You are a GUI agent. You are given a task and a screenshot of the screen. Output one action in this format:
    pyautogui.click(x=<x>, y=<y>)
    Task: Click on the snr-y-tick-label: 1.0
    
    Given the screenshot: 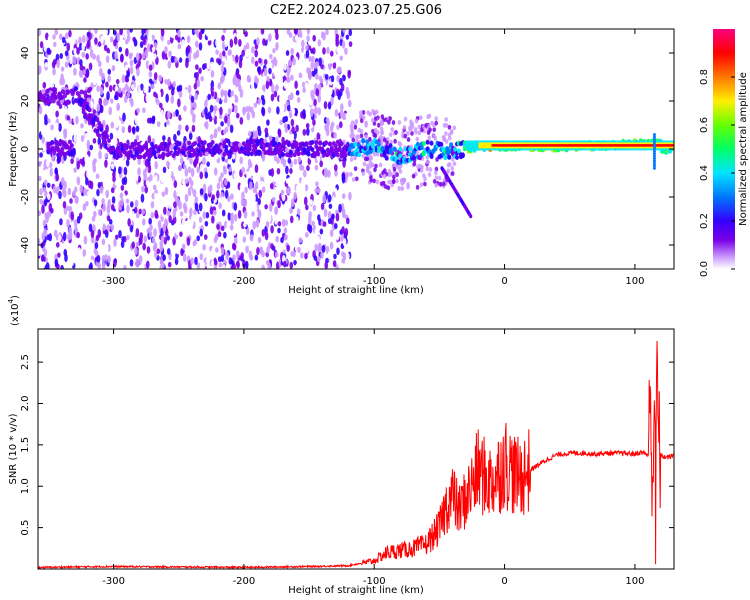 What is the action you would take?
    pyautogui.click(x=25, y=486)
    